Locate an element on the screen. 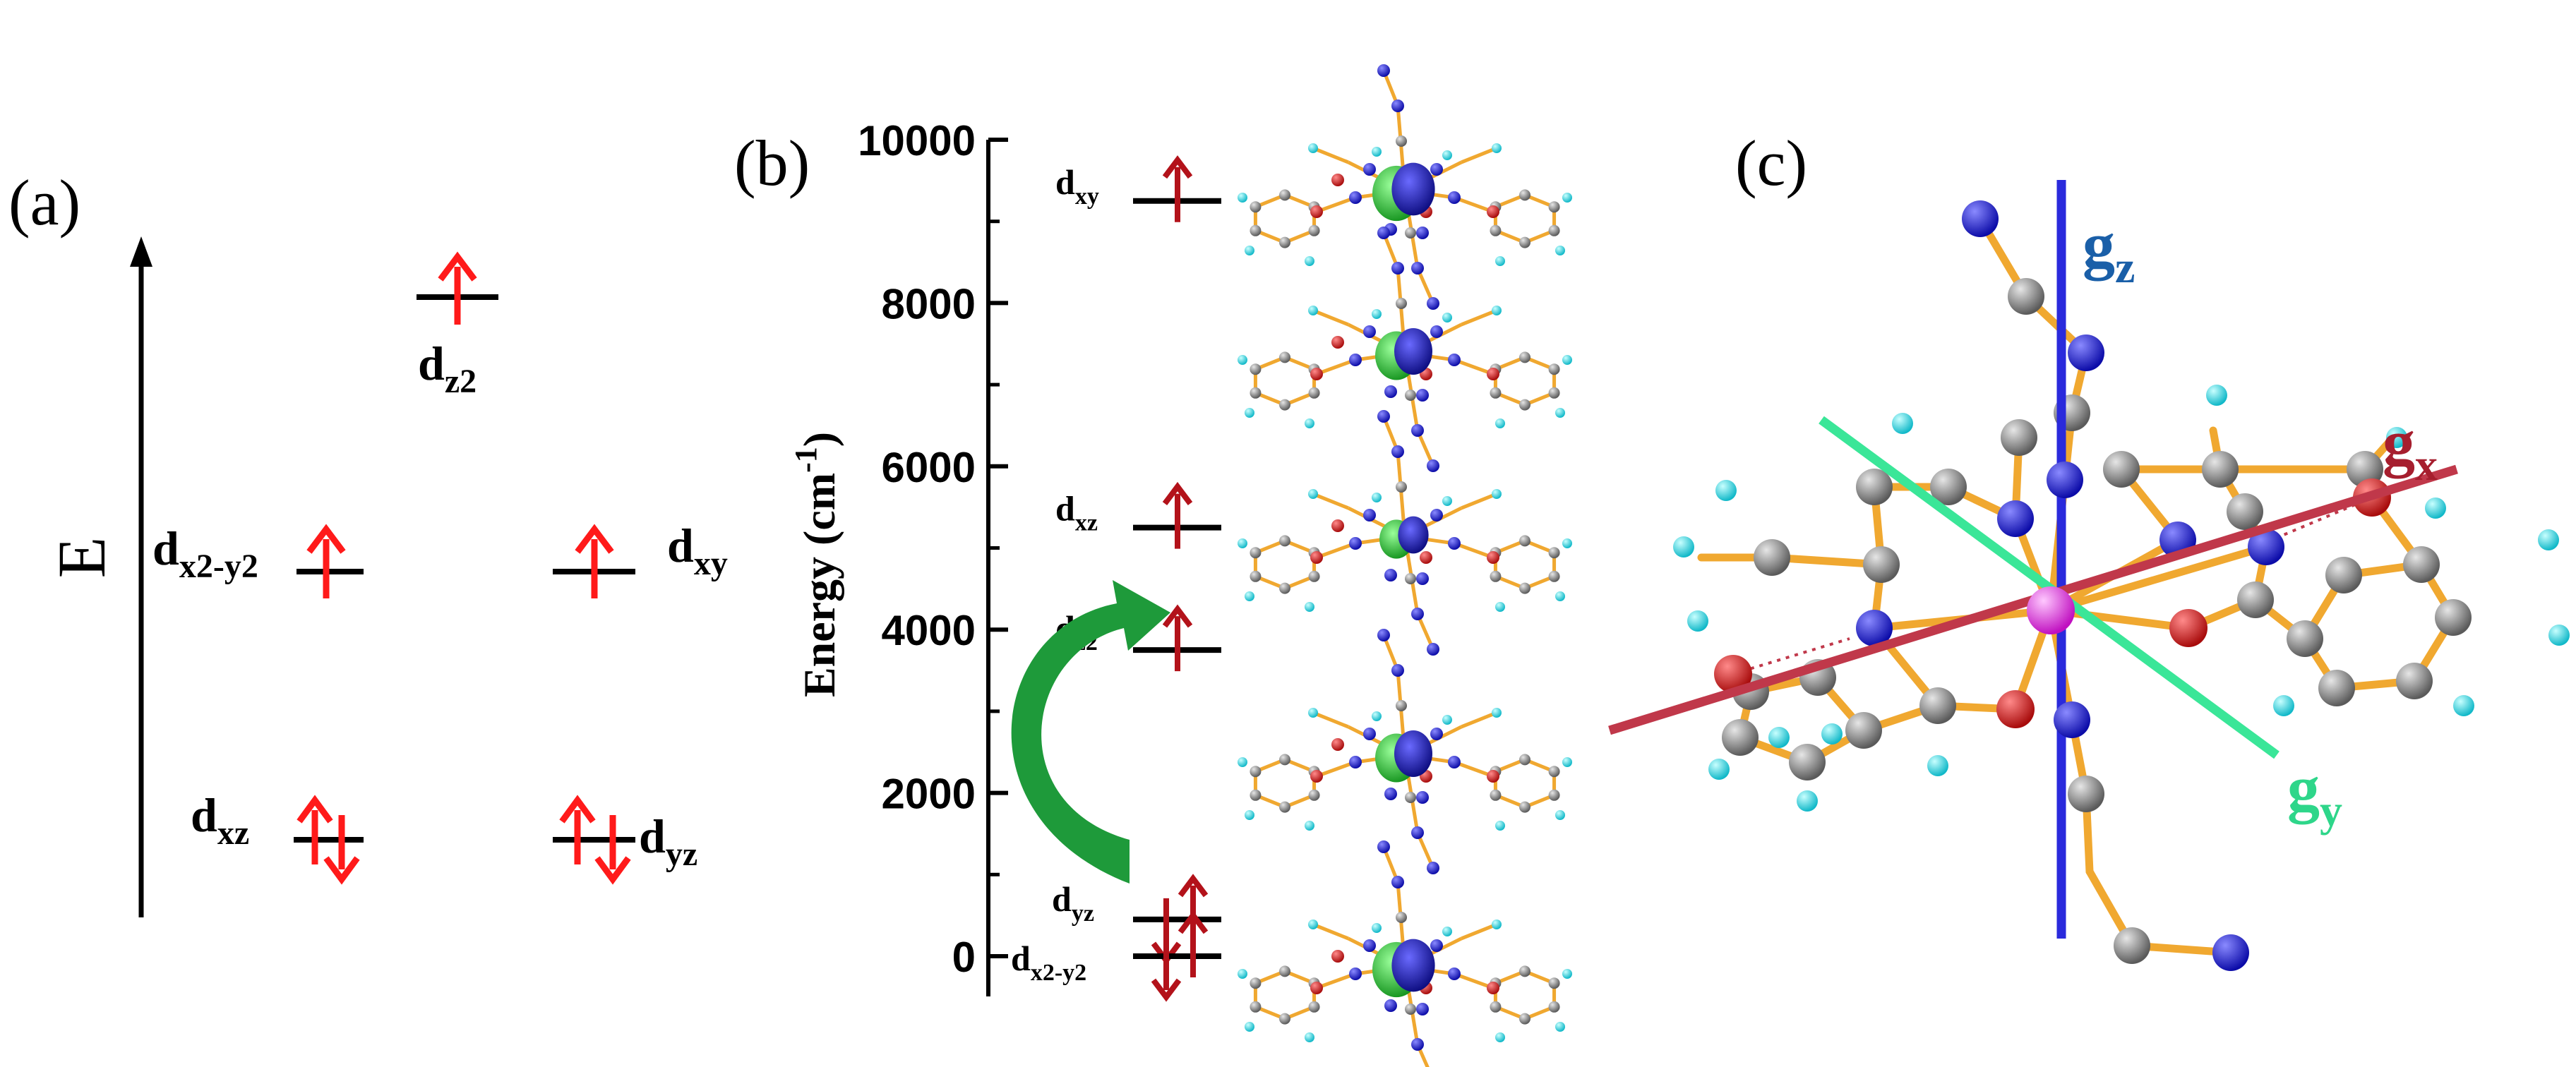 The height and width of the screenshot is (1067, 2576). yz-level: dyz is located at coordinates (625, 840).